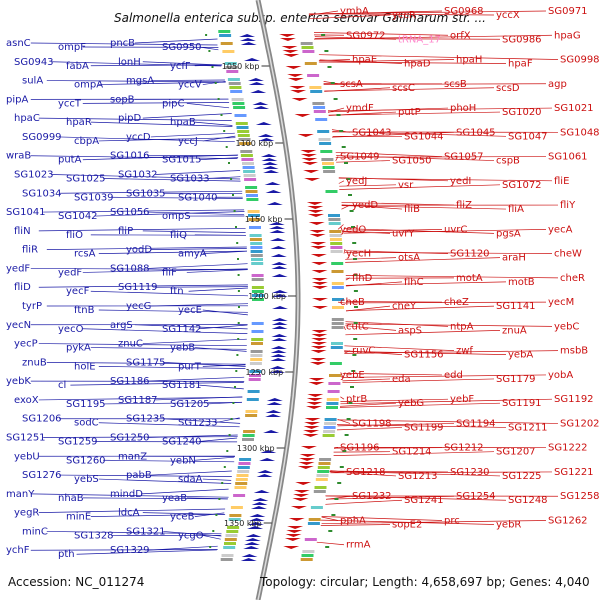 The image size is (600, 600). Describe the element at coordinates (178, 235) in the screenshot. I see `gene-label: fliQ` at that location.